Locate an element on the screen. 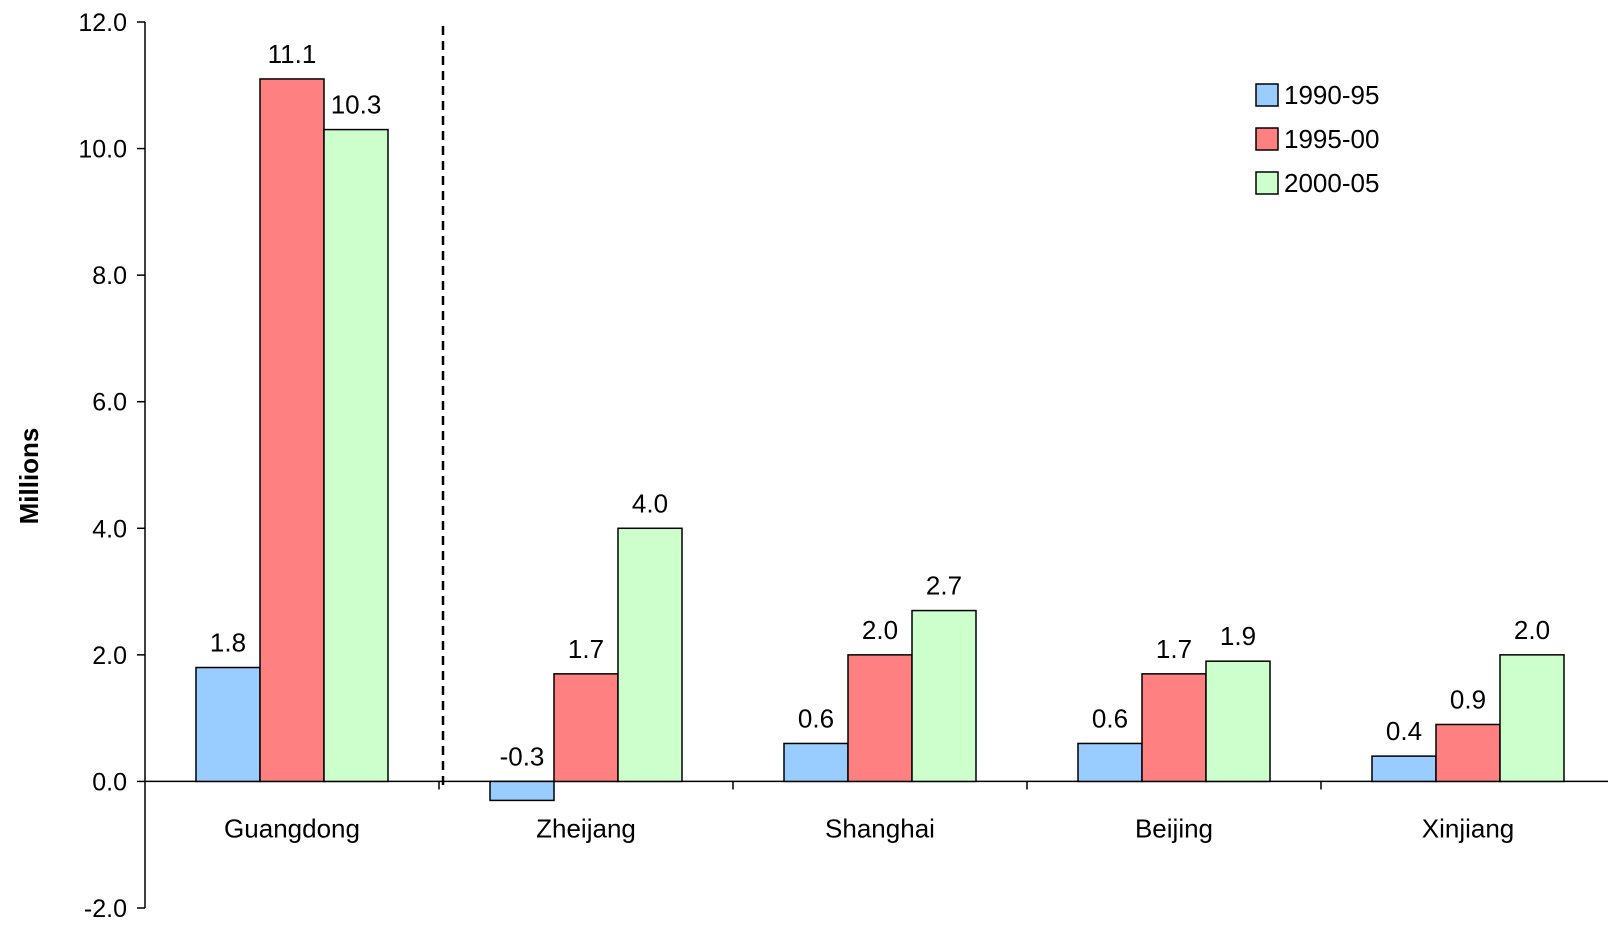 Image resolution: width=1608 pixels, height=945 pixels. legend: 1990-95 1995-00 2000-05 is located at coordinates (1317, 139).